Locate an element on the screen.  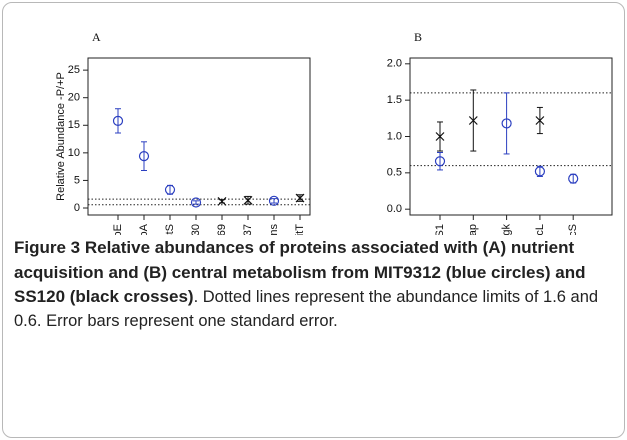
y-tick-label: 1.5 is located at coordinates (394, 100).